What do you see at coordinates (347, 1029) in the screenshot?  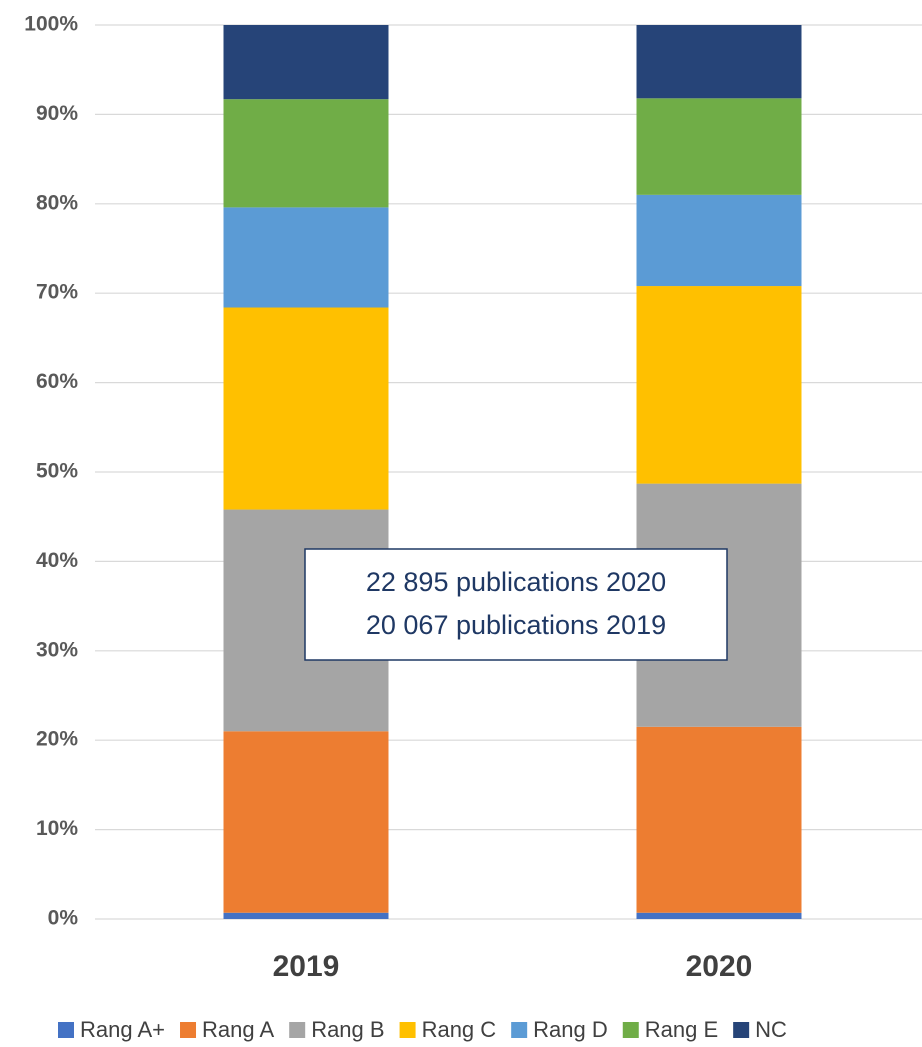 I see `legend-label: Rang B` at bounding box center [347, 1029].